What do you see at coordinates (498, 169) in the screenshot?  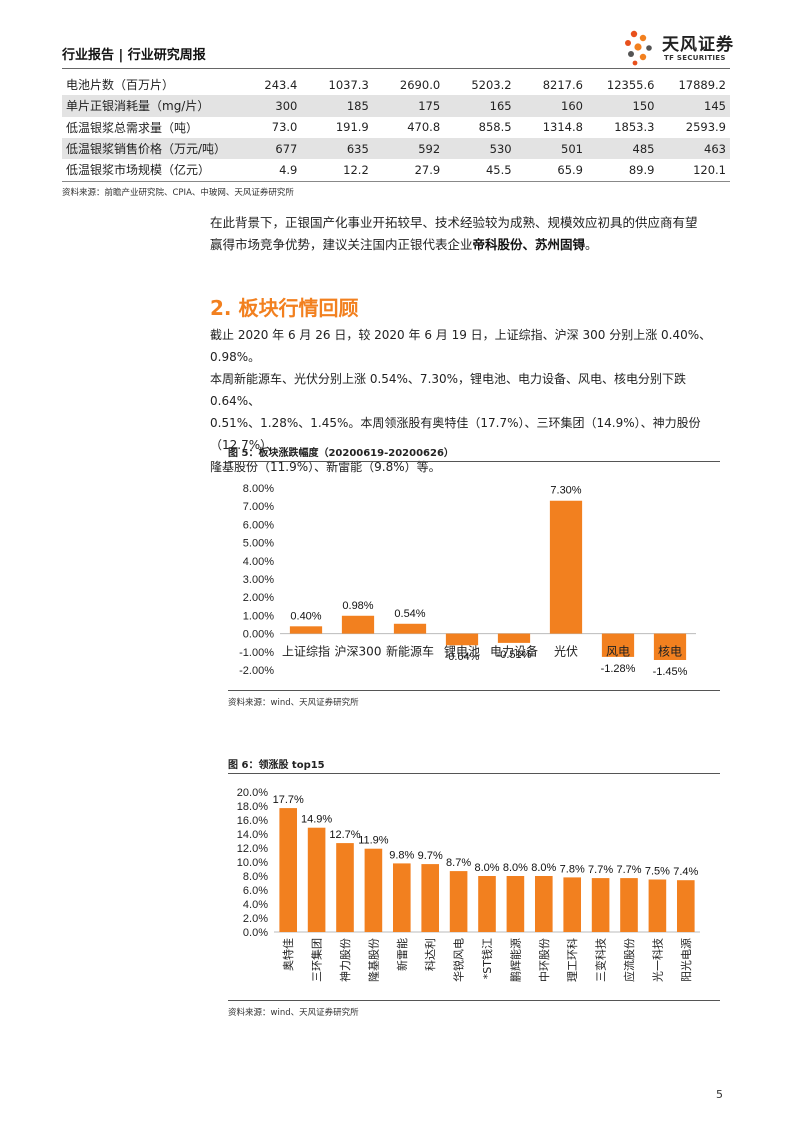 I see `table-cell: 45.5` at bounding box center [498, 169].